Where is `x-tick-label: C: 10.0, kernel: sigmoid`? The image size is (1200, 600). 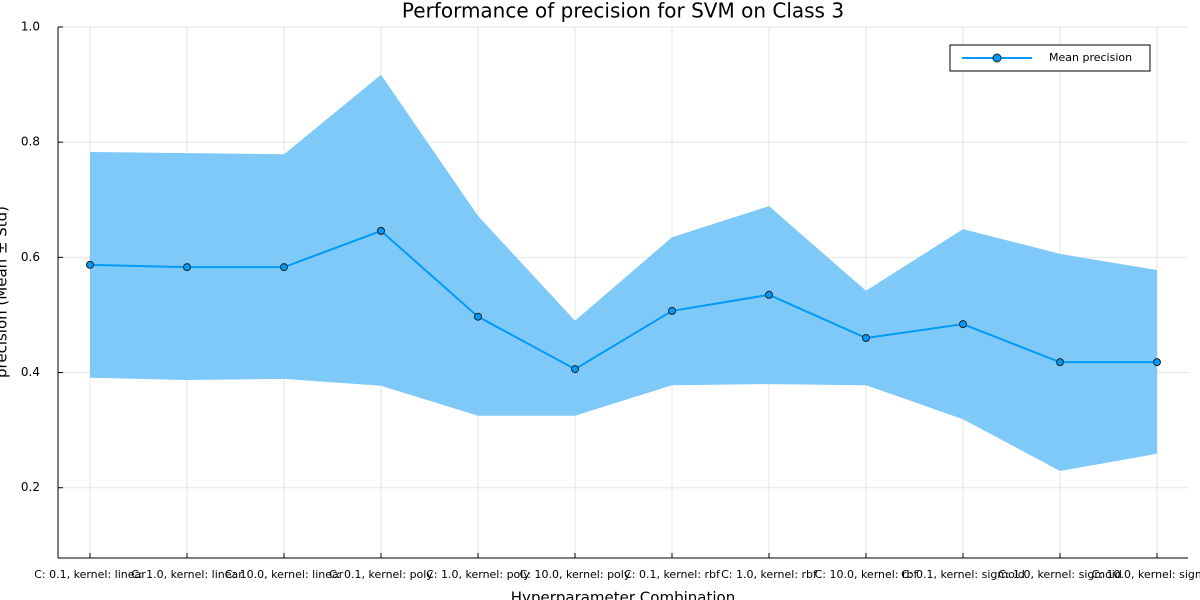
x-tick-label: C: 10.0, kernel: sigmoid is located at coordinates (1146, 574).